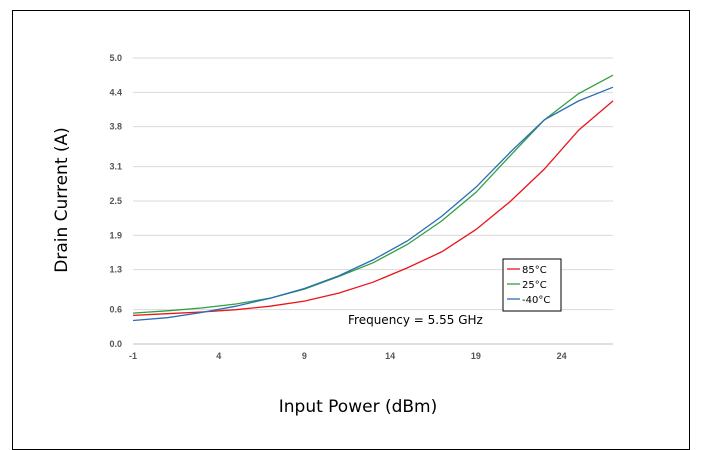 This screenshot has height=450, width=704. Describe the element at coordinates (218, 356) in the screenshot. I see `x-tick-label: 4` at that location.